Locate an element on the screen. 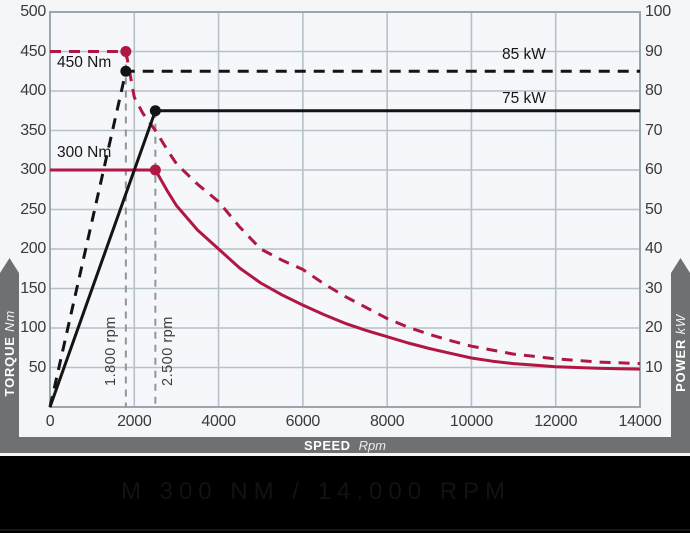  footer-band: M 300 NM / 14.000 RPM is located at coordinates (345, 494).